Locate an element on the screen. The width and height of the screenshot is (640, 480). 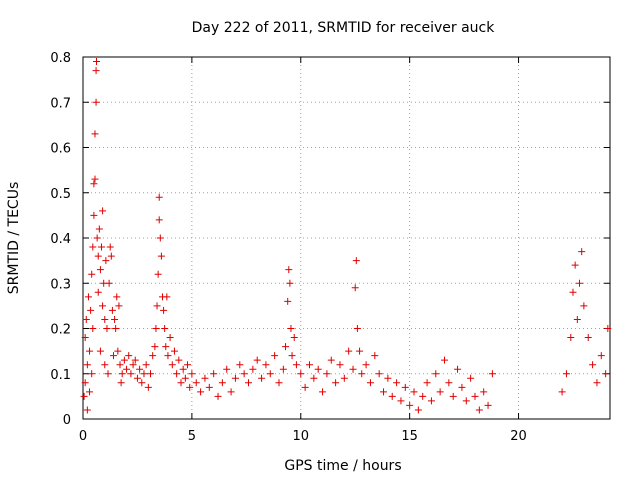
y-axis-label: SRMTID / TECUs is located at coordinates (14, 238).